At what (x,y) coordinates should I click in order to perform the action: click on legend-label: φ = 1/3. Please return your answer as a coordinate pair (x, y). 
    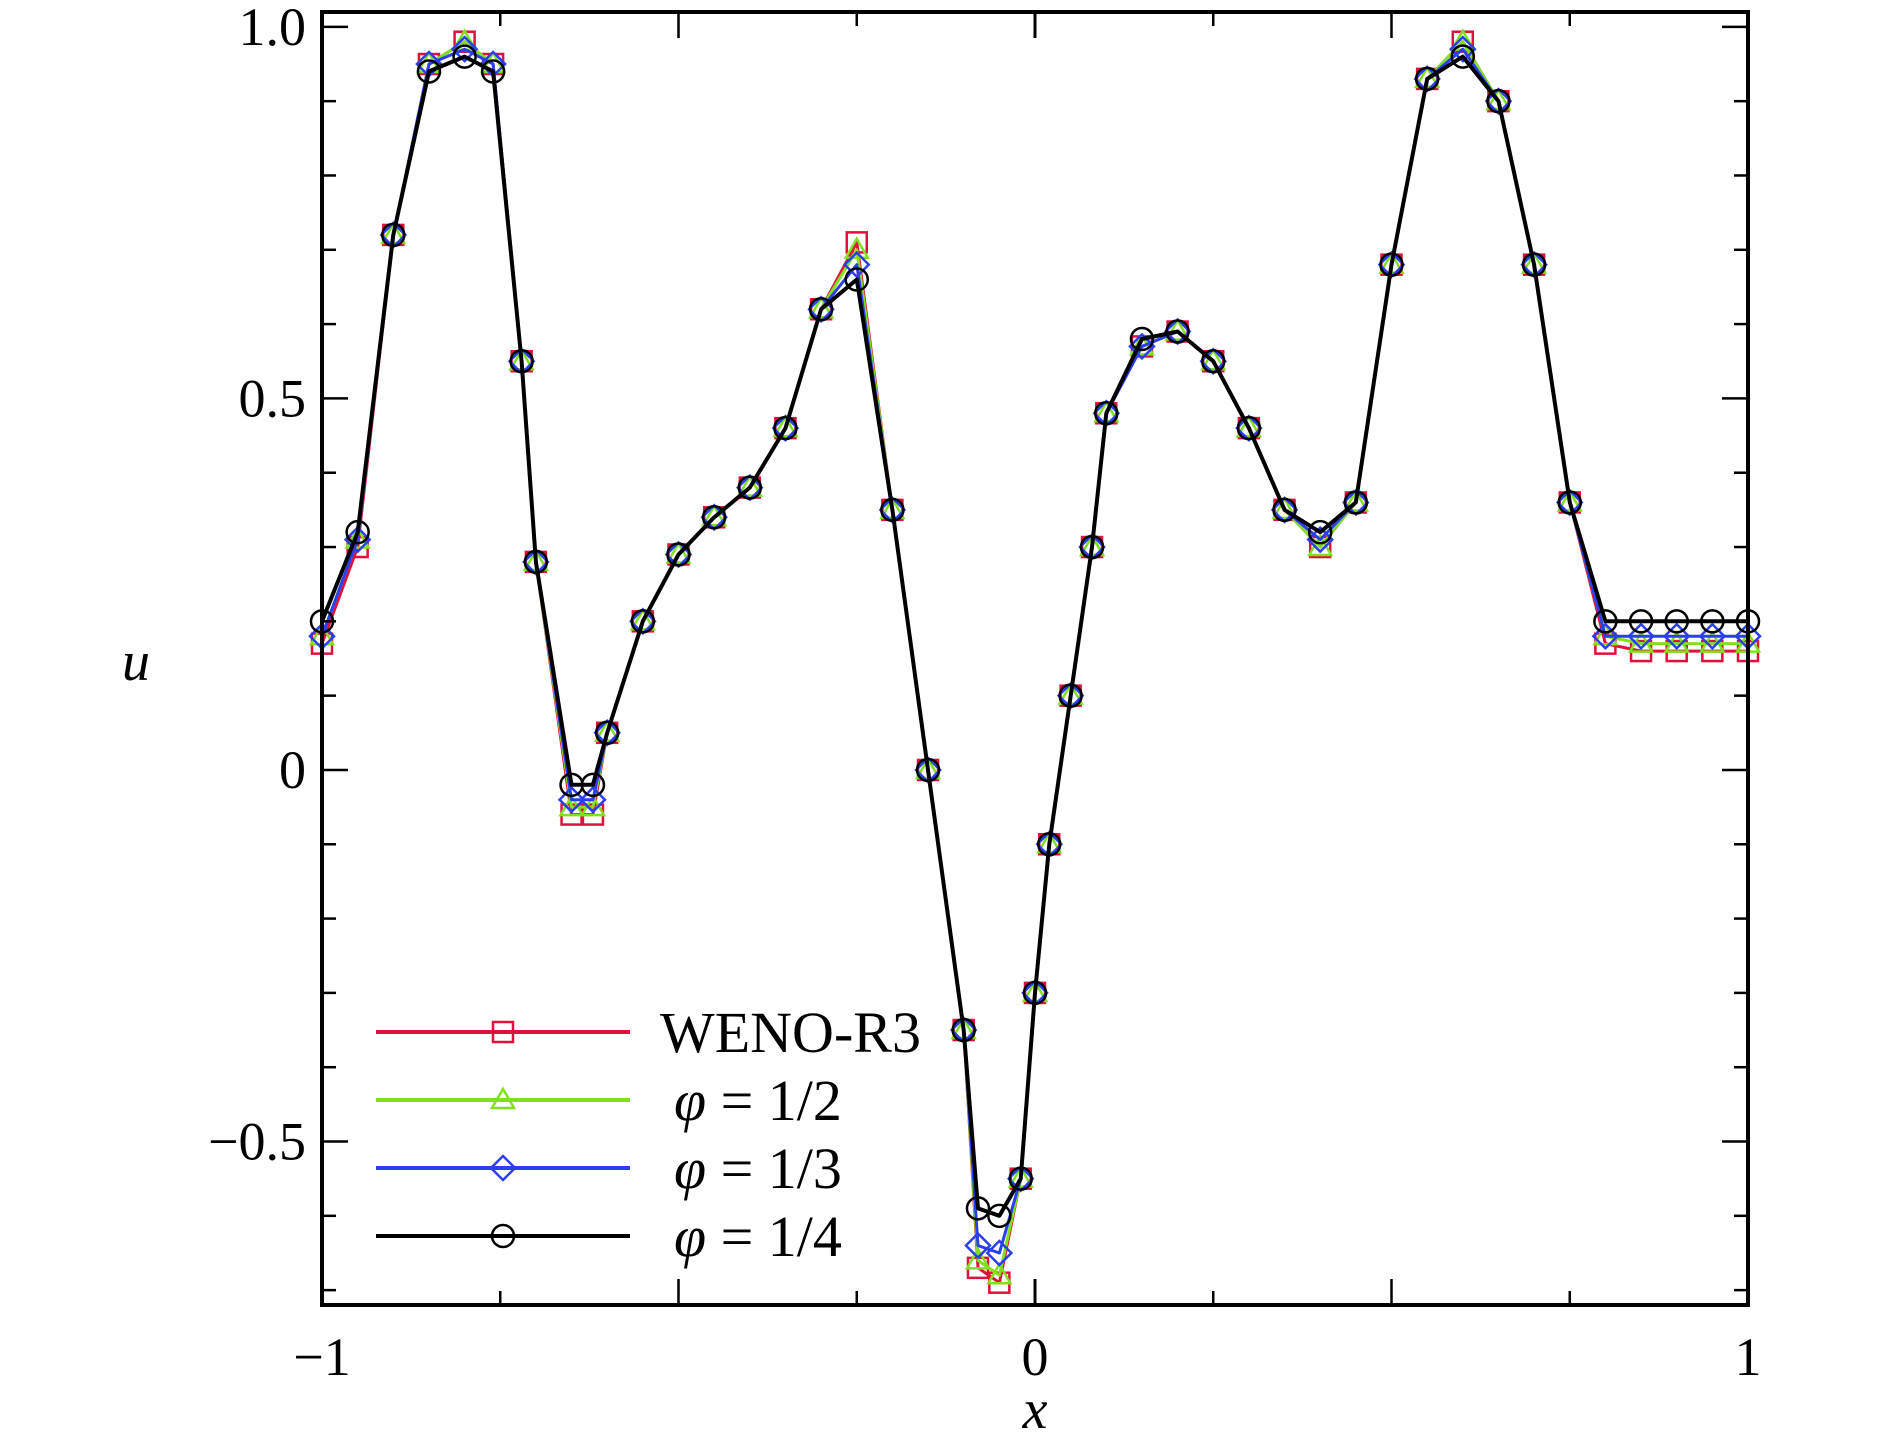
    Looking at the image, I should click on (758, 1168).